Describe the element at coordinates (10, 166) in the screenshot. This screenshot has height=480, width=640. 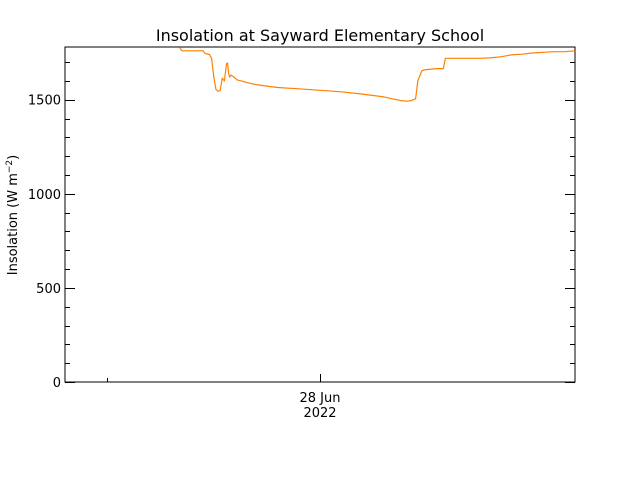
I see `y-axis-label-exponent: −2` at that location.